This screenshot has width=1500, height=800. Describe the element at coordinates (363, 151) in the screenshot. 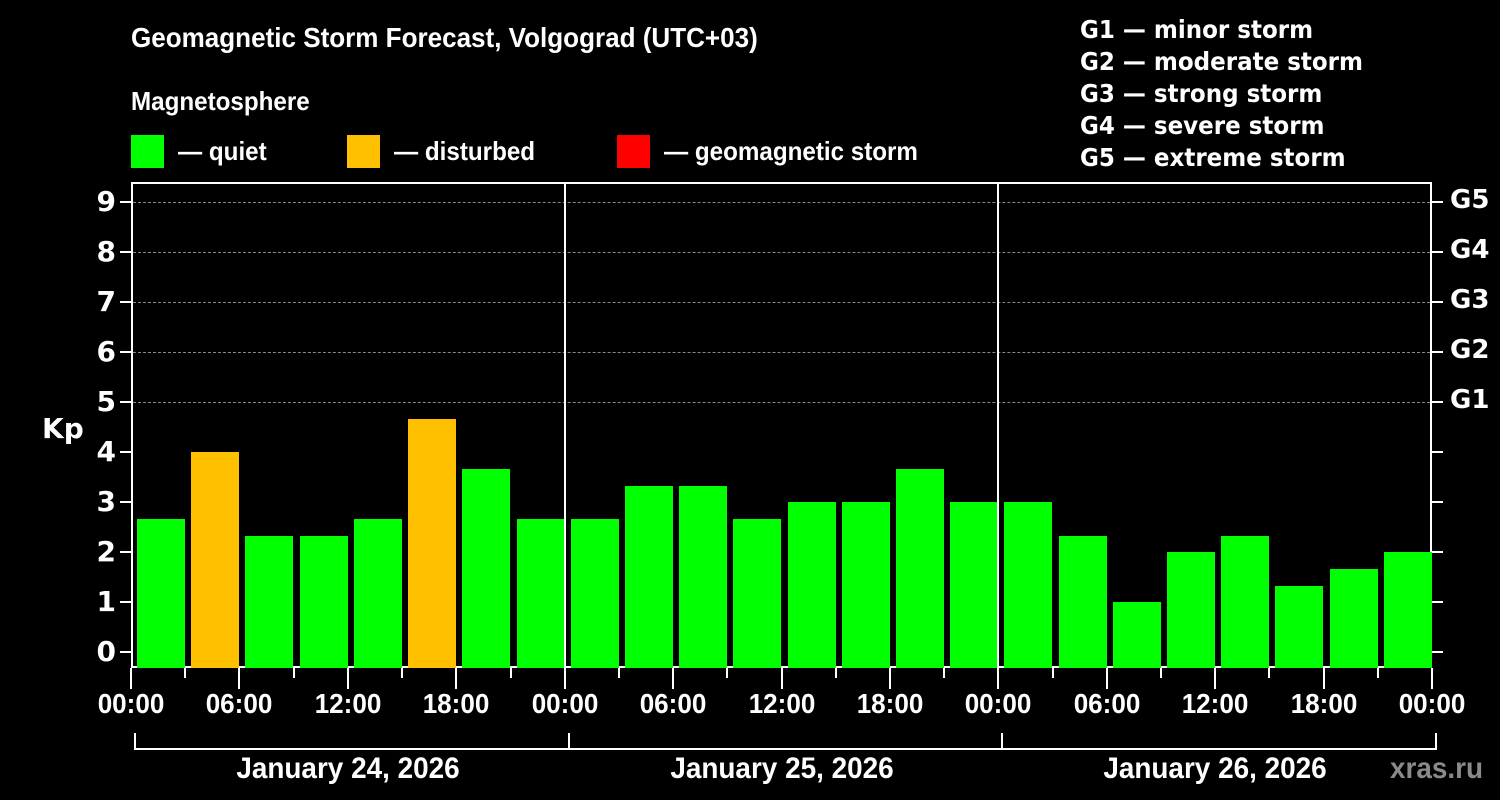

I see `disturbed-swatch` at that location.